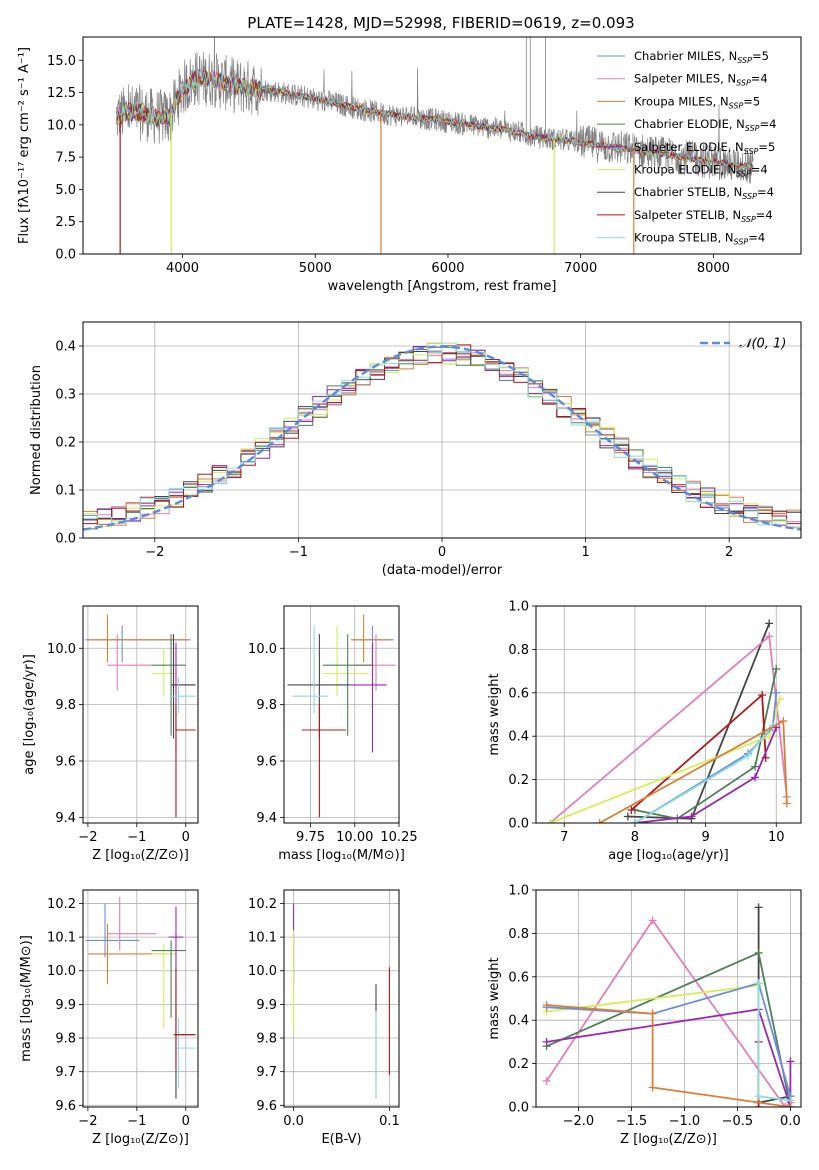 The height and width of the screenshot is (1170, 819). I want to click on legend-entry: Kroupa STELIB, NSSP=4, so click(699, 239).